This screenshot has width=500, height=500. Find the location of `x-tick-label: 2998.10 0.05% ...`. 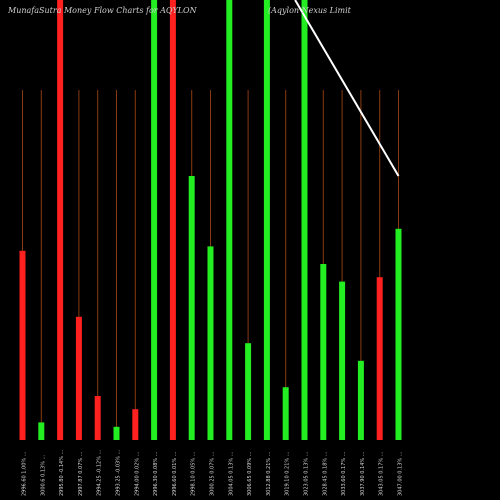

x-tick-label: 2998.10 0.05% ... is located at coordinates (194, 473).